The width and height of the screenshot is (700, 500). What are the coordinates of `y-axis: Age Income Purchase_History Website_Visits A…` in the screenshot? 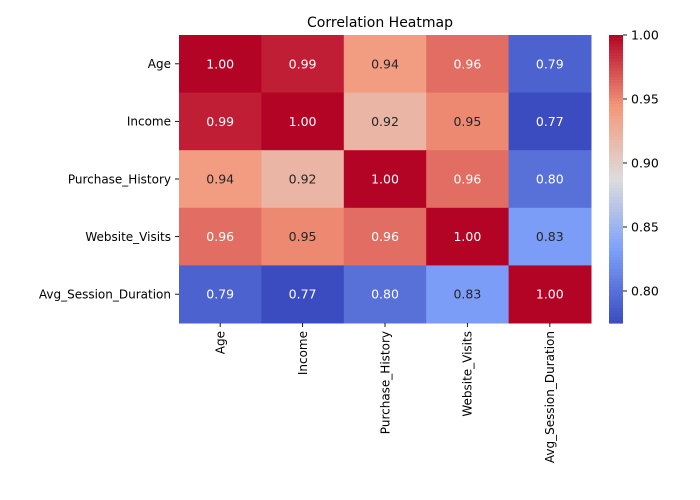 It's located at (109, 179).